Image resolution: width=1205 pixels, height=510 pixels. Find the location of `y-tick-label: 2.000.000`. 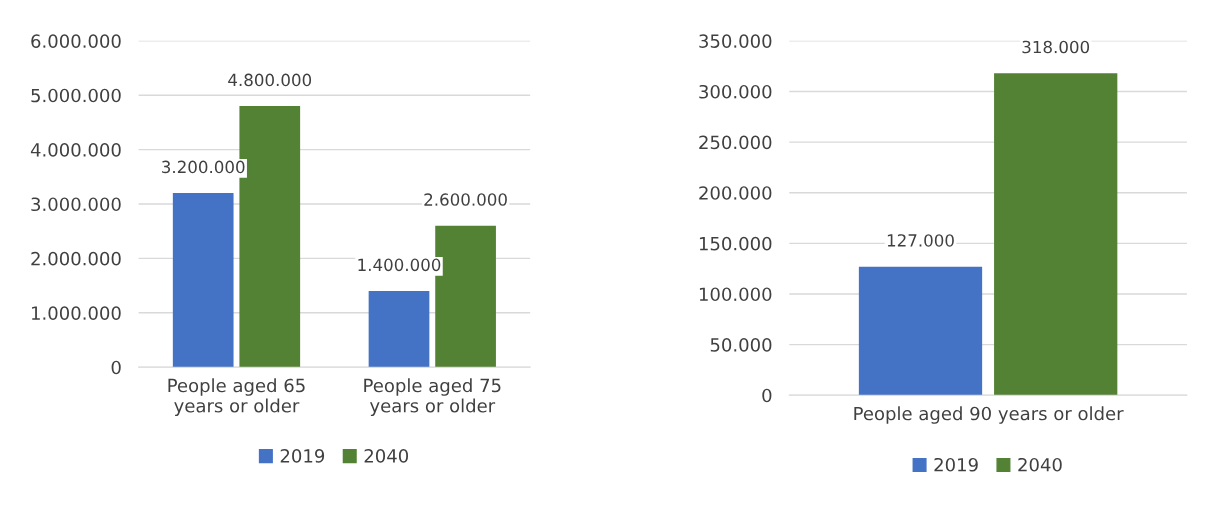

y-tick-label: 2.000.000 is located at coordinates (76, 258).